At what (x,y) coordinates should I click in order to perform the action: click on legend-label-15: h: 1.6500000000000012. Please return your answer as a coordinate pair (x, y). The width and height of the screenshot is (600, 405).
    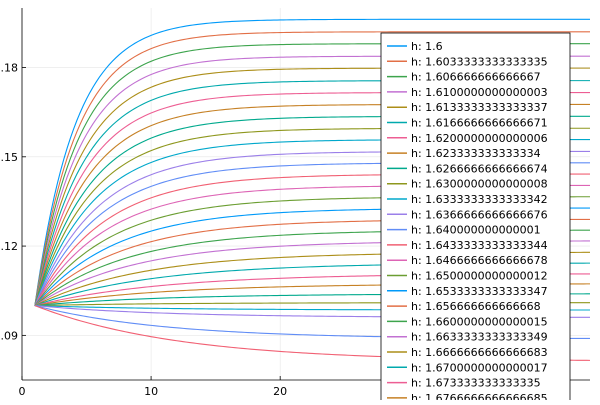
    Looking at the image, I should click on (479, 276).